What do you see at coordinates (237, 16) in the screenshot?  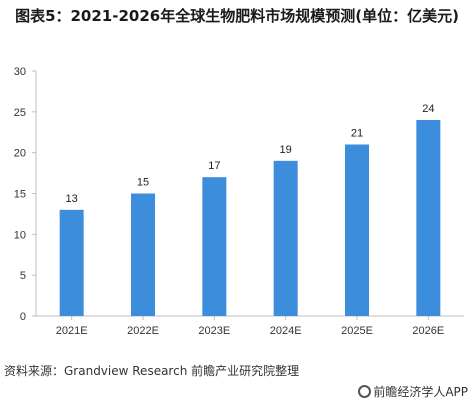 I see `chart-title: 图表5：2021-2026年全球生物肥料市场规模预测(单位：亿美元)` at bounding box center [237, 16].